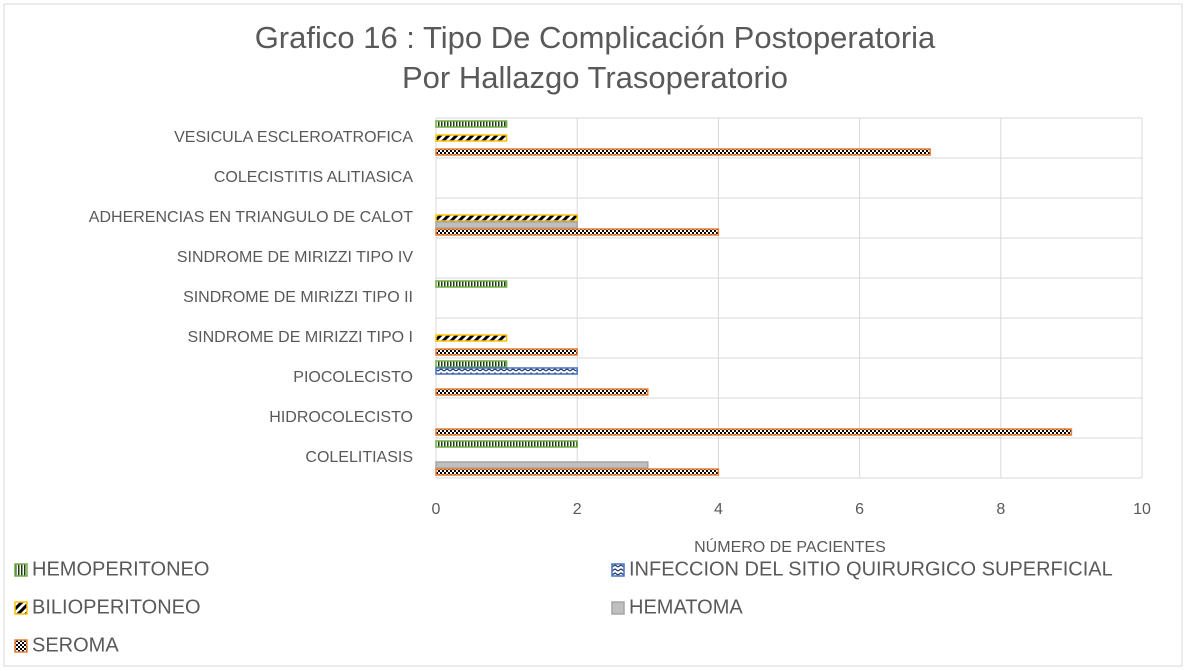 This screenshot has width=1187, height=671. I want to click on y-tick-label: SINDROME DE MIRIZZI TIPO I, so click(301, 337).